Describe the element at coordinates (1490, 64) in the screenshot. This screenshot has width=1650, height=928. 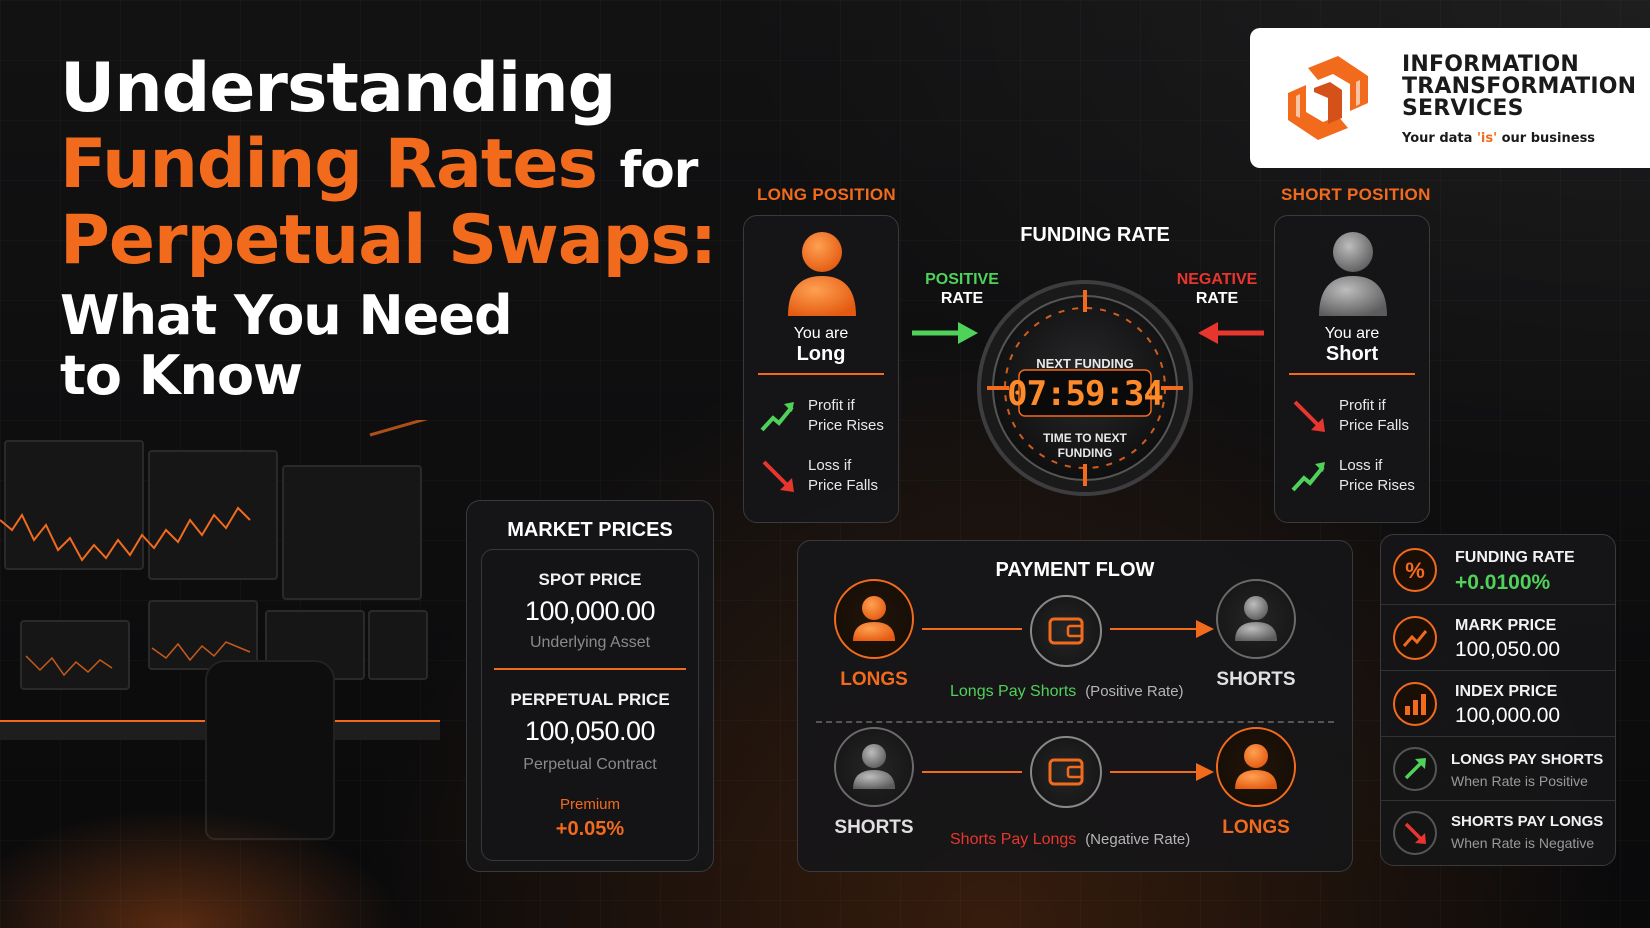
I see `company-name-line-1: INFORMATION` at that location.